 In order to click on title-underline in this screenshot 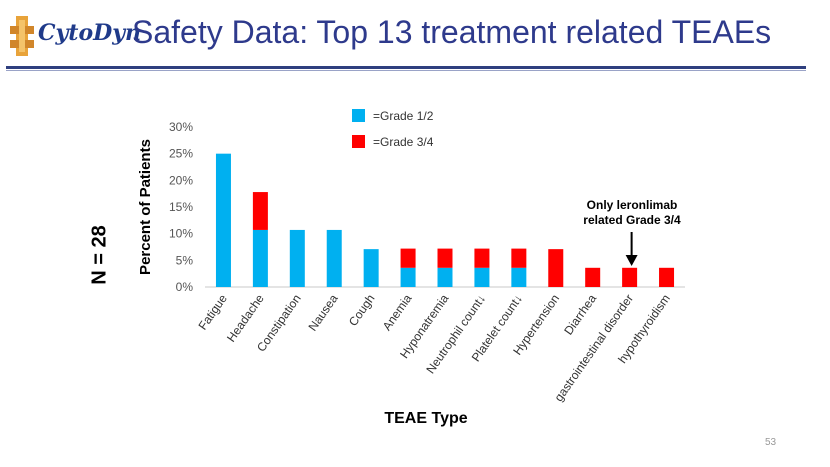, I will do `click(406, 67)`.